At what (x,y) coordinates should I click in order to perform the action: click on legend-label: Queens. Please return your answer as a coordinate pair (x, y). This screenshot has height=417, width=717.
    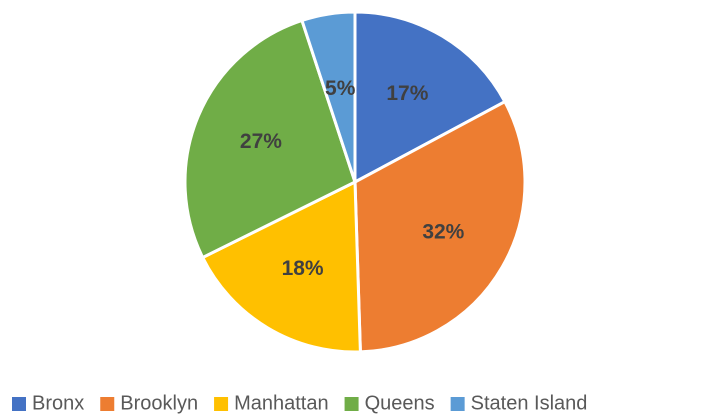
    Looking at the image, I should click on (400, 403).